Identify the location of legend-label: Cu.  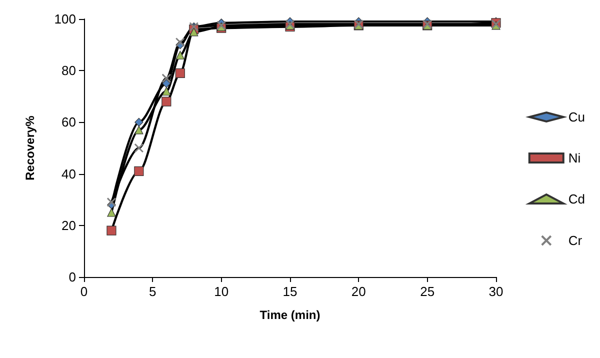
(577, 117).